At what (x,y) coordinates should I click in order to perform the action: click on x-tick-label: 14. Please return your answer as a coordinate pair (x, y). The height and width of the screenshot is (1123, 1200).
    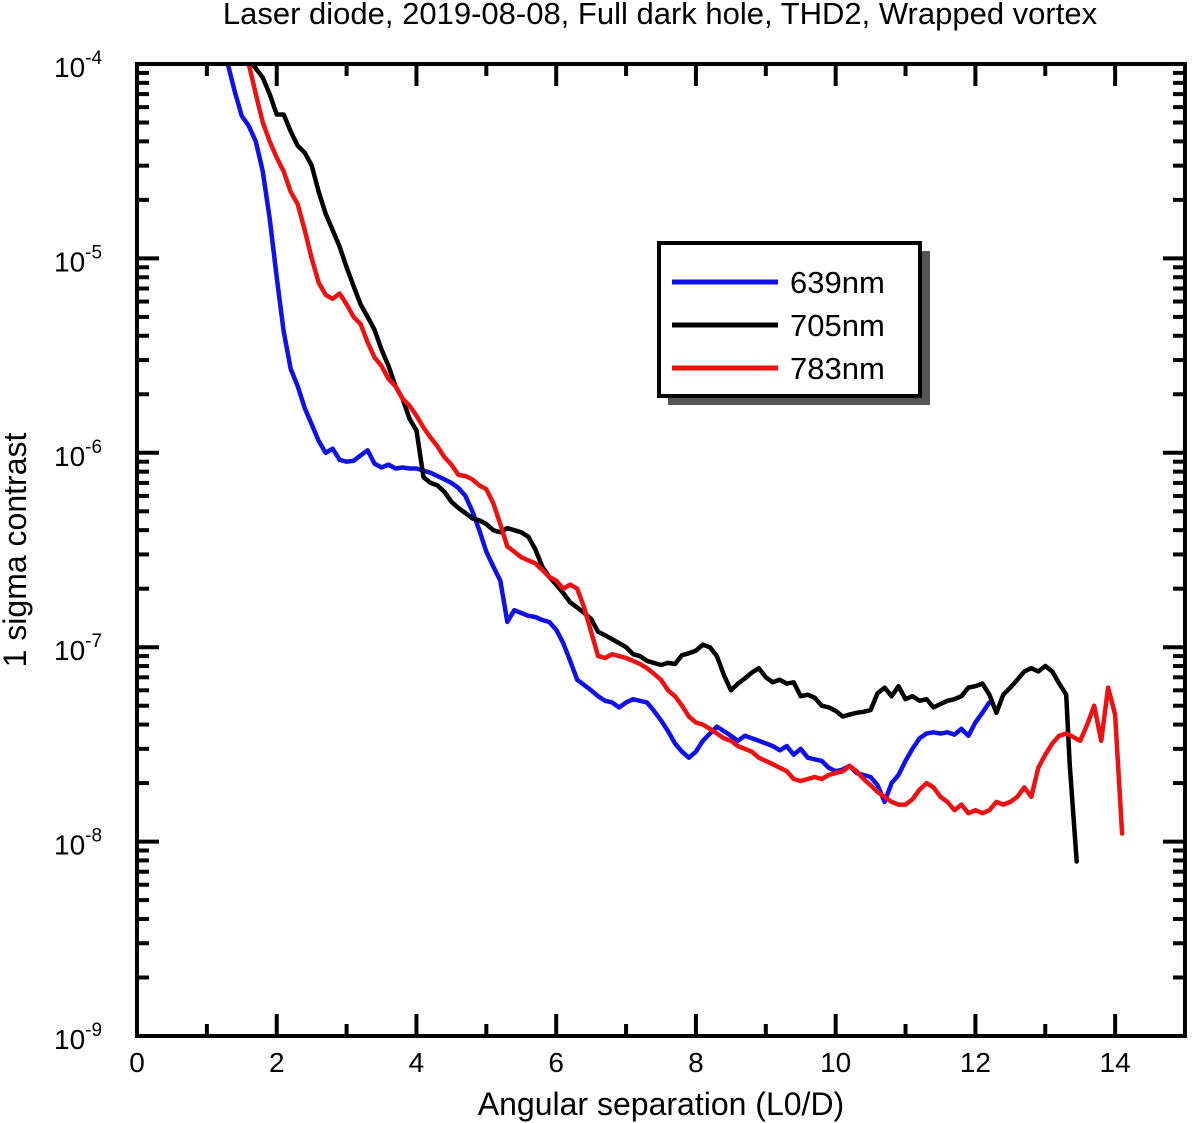
    Looking at the image, I should click on (1115, 1062).